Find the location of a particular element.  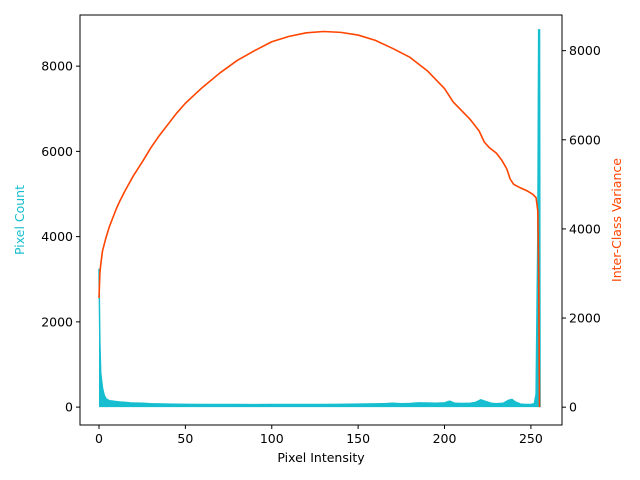

y-axis-left: 0 2000 4000 6000 8000 is located at coordinates (60, 237).